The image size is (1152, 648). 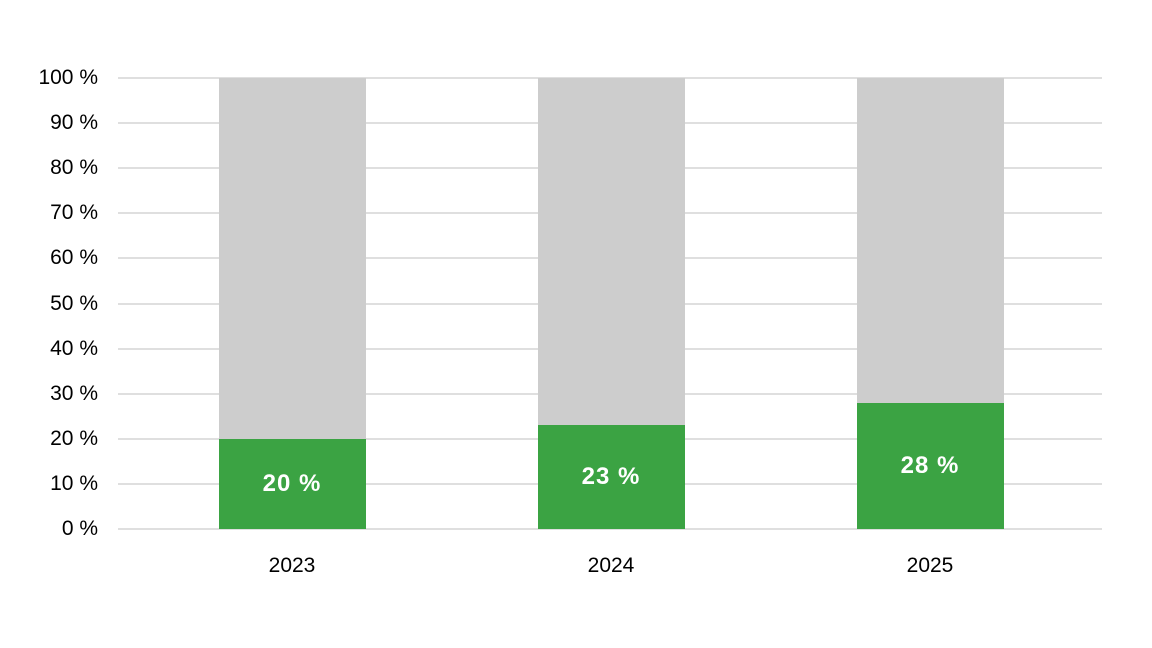 What do you see at coordinates (74, 123) in the screenshot?
I see `y-tick-label: 90 %` at bounding box center [74, 123].